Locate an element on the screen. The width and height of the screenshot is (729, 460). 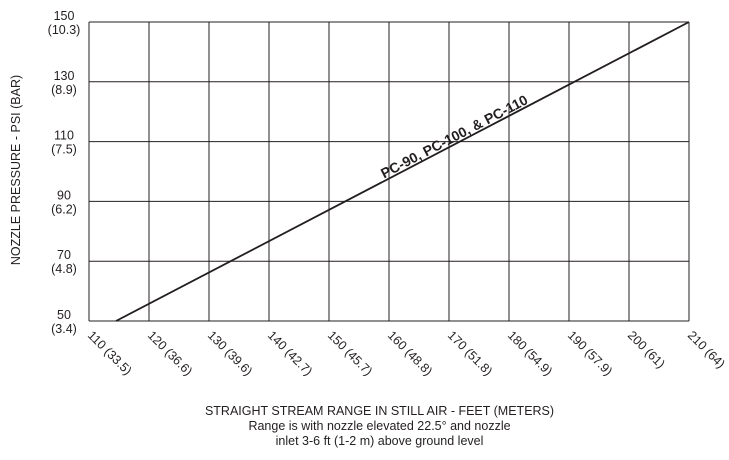
x-tick-label: 150 (45.7) is located at coordinates (350, 353).